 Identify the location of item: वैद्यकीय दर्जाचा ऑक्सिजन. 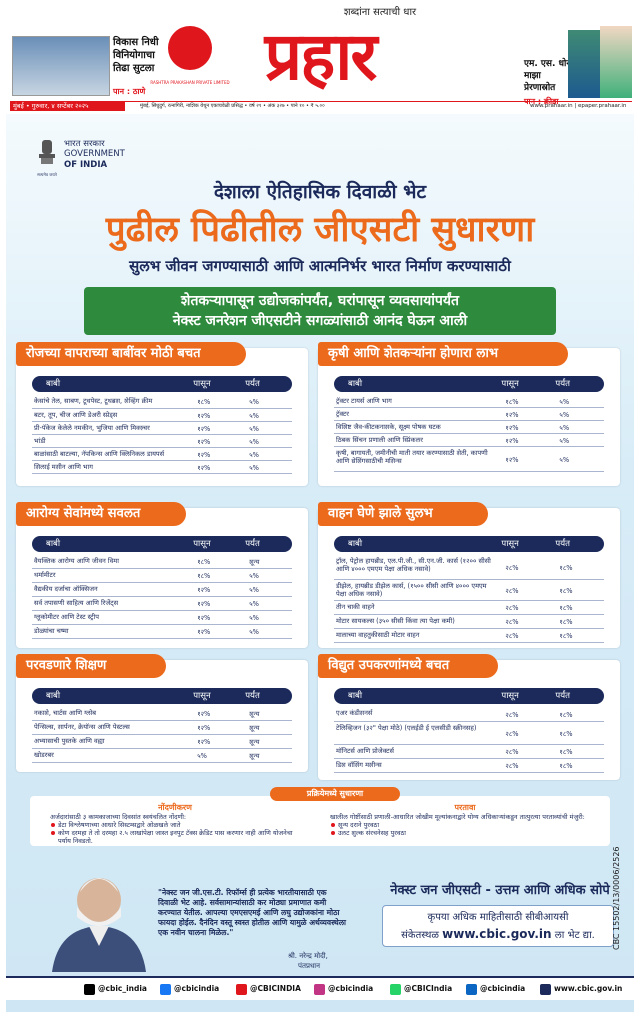
(66, 589).